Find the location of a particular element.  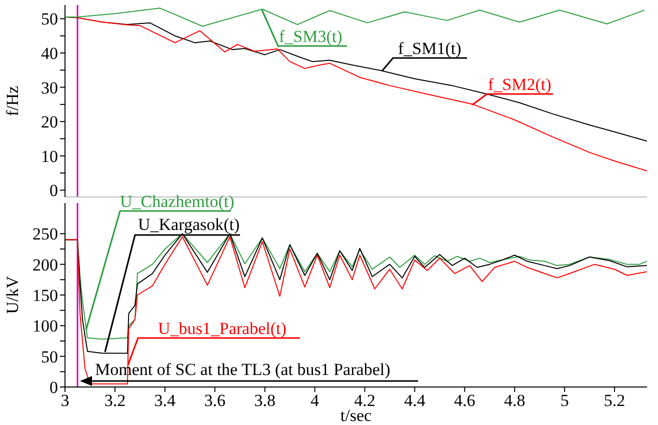

y-tick-label: 250 is located at coordinates (45, 234).